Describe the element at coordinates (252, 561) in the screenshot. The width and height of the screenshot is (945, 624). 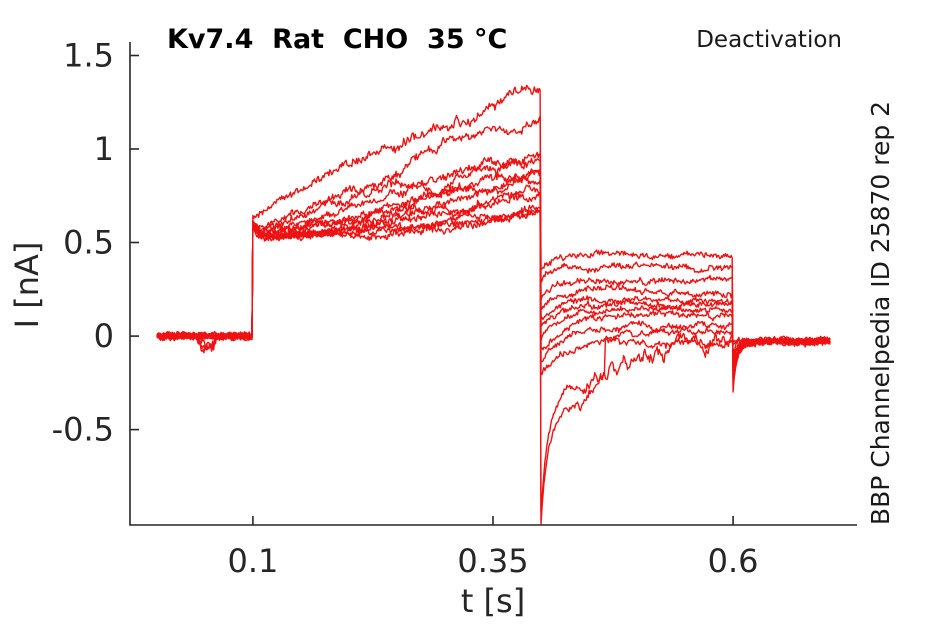
I see `x-tick-label: 0.1` at that location.